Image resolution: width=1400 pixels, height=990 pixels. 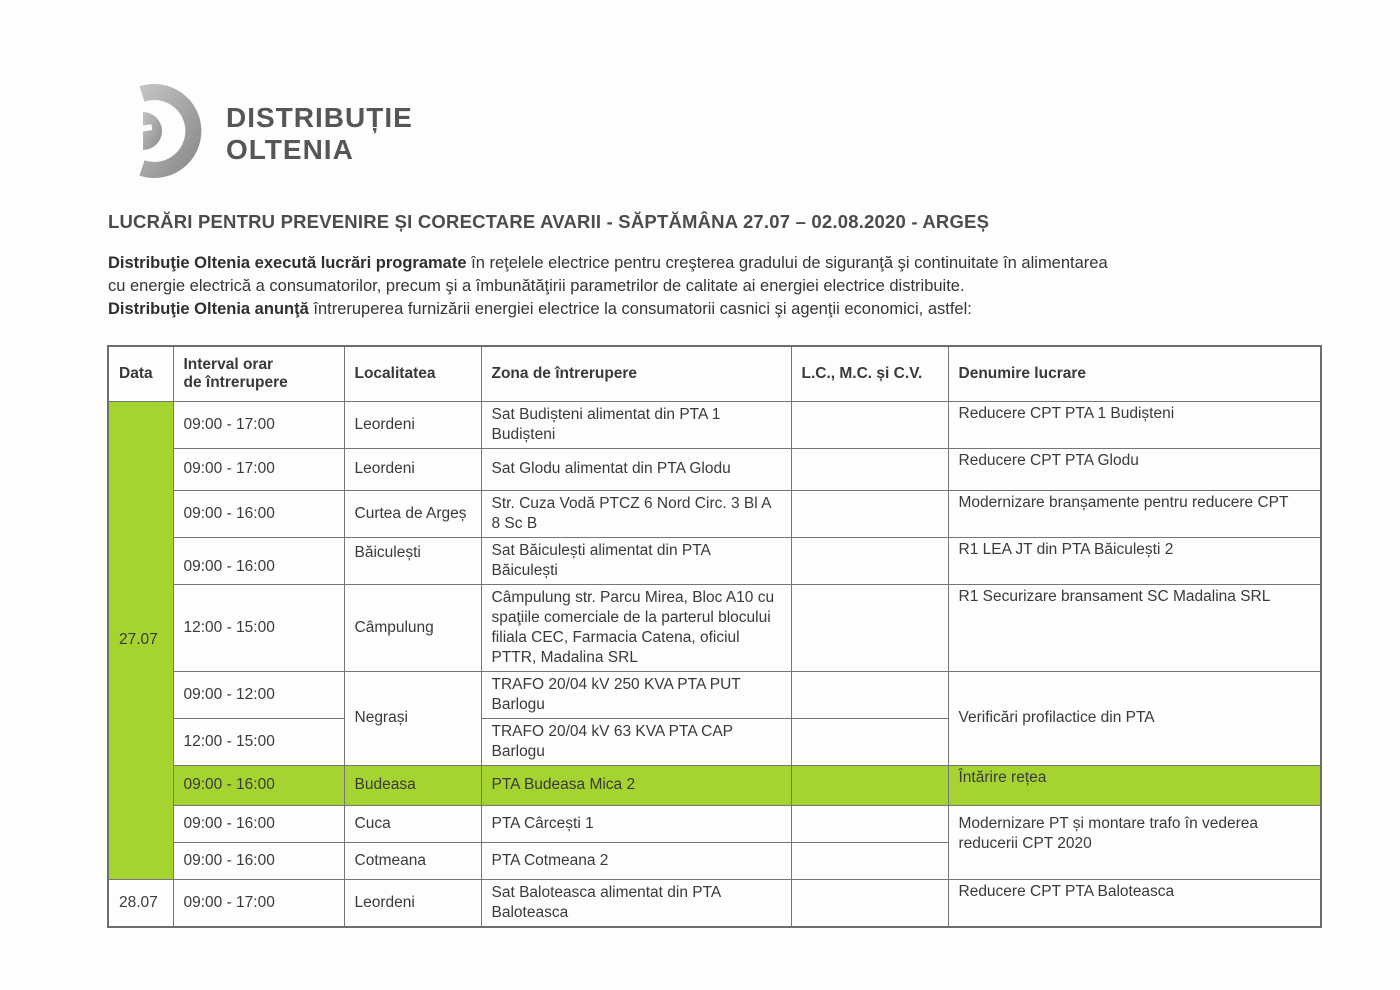 What do you see at coordinates (140, 640) in the screenshot?
I see `cell-date-2707: 27.07` at bounding box center [140, 640].